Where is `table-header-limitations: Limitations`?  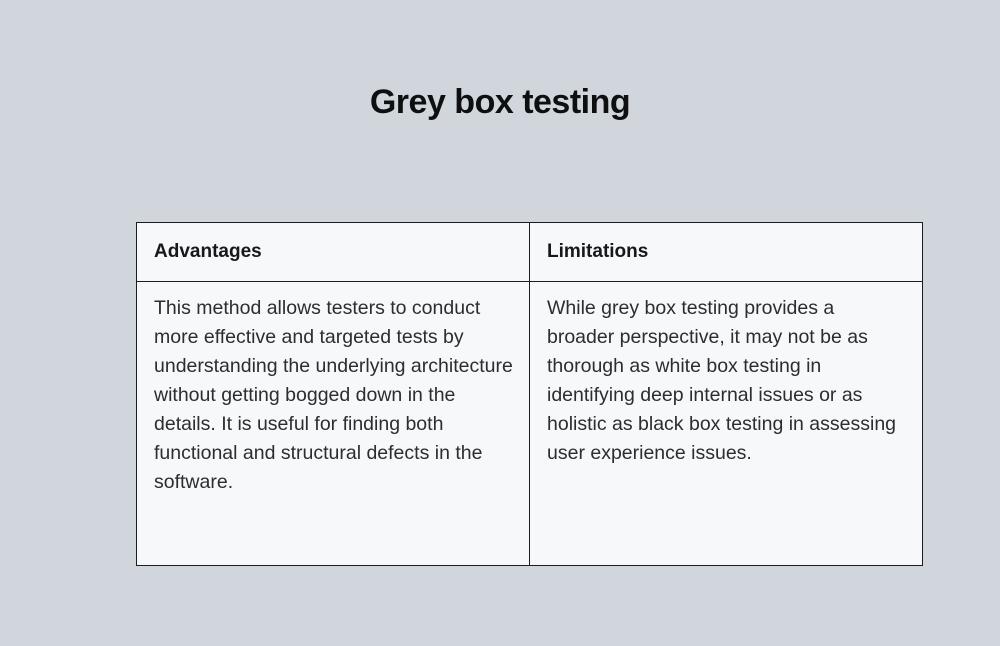 table-header-limitations: Limitations is located at coordinates (726, 252).